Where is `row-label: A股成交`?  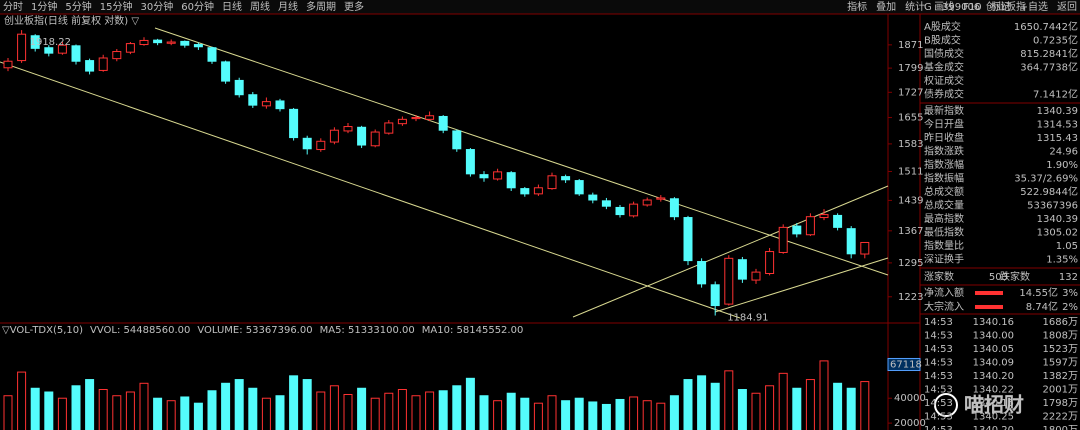
row-label: A股成交 is located at coordinates (942, 26).